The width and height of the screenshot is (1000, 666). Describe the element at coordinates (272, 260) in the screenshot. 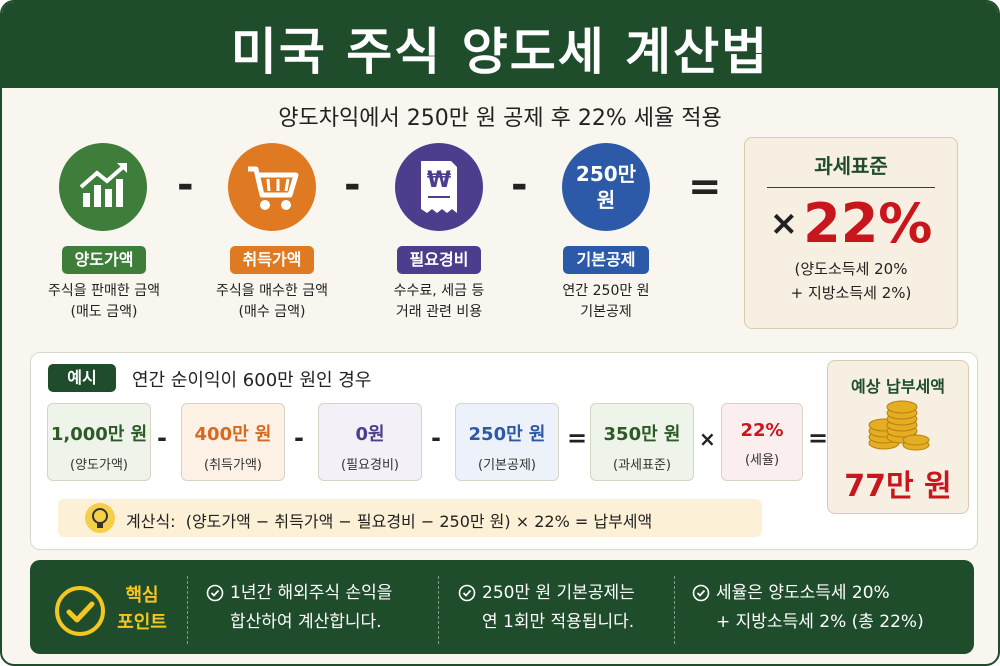

I see `item-label: 취득가액` at that location.